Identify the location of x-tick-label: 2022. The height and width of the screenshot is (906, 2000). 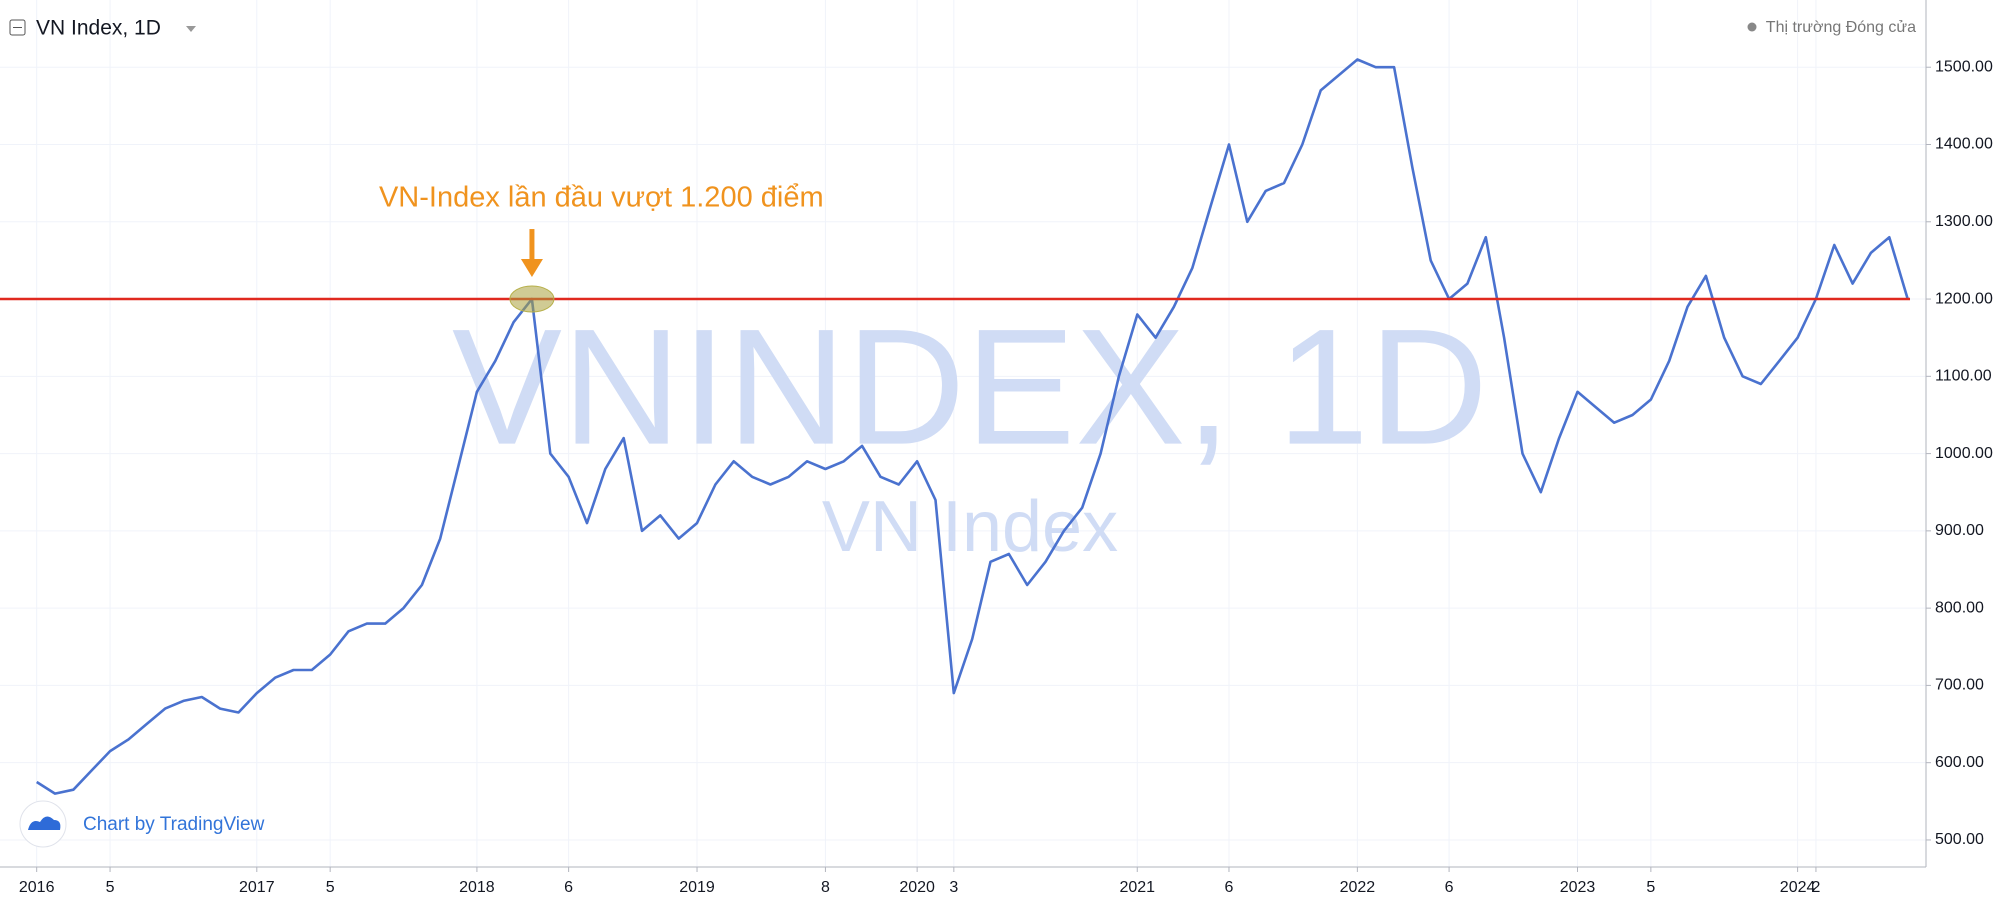
(1358, 887).